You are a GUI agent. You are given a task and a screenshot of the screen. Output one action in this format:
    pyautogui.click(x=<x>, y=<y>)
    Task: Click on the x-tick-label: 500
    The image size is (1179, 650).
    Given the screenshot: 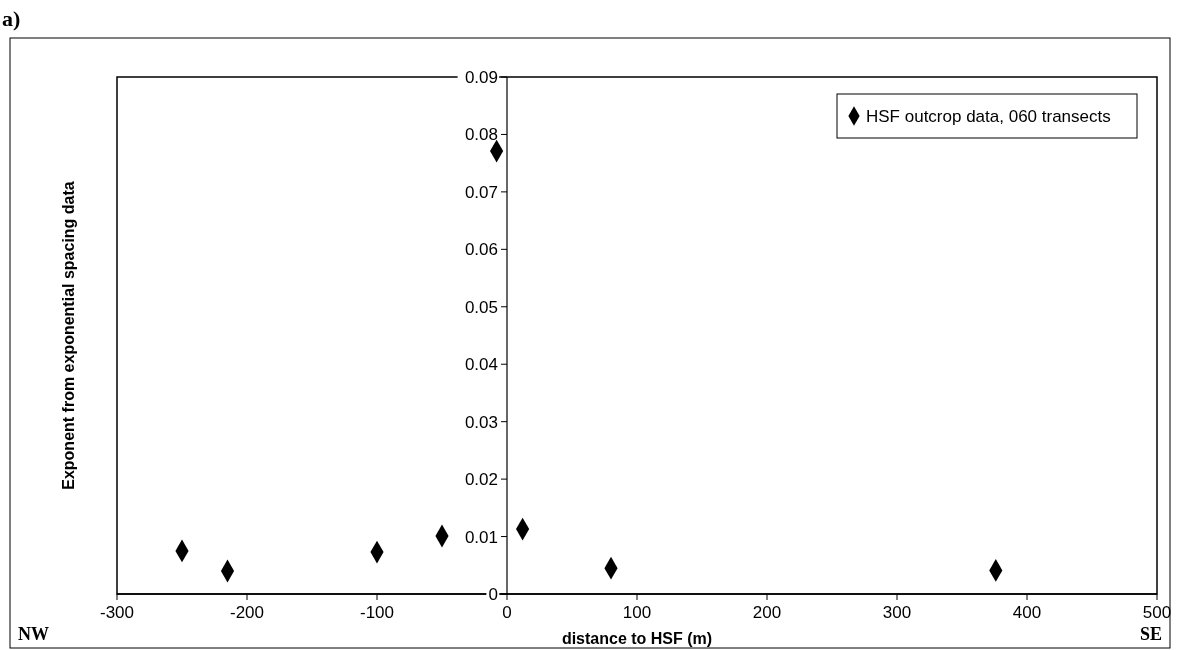 What is the action you would take?
    pyautogui.click(x=1157, y=612)
    